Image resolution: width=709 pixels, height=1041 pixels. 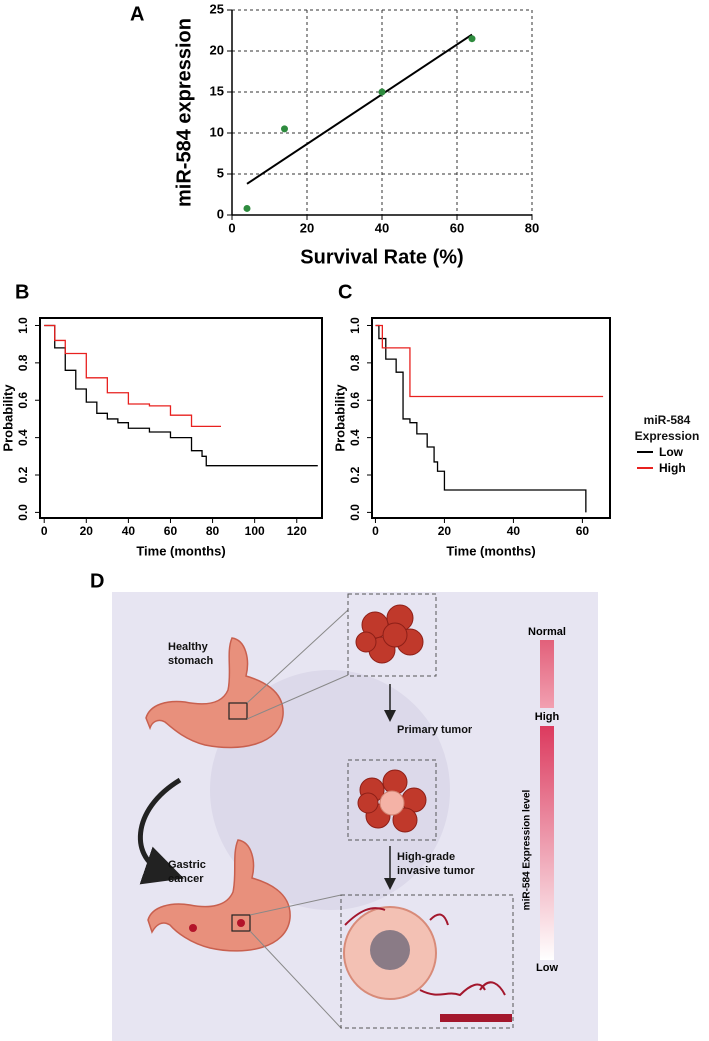 I want to click on healthy-stomach, so click(x=214, y=693).